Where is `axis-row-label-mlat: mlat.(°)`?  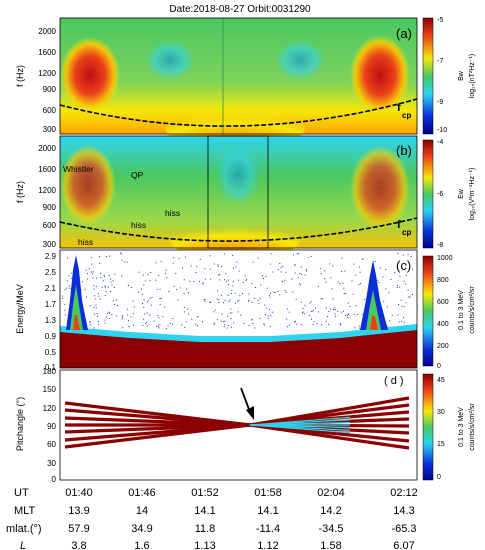
axis-row-label-mlat: mlat.(°) is located at coordinates (24, 529).